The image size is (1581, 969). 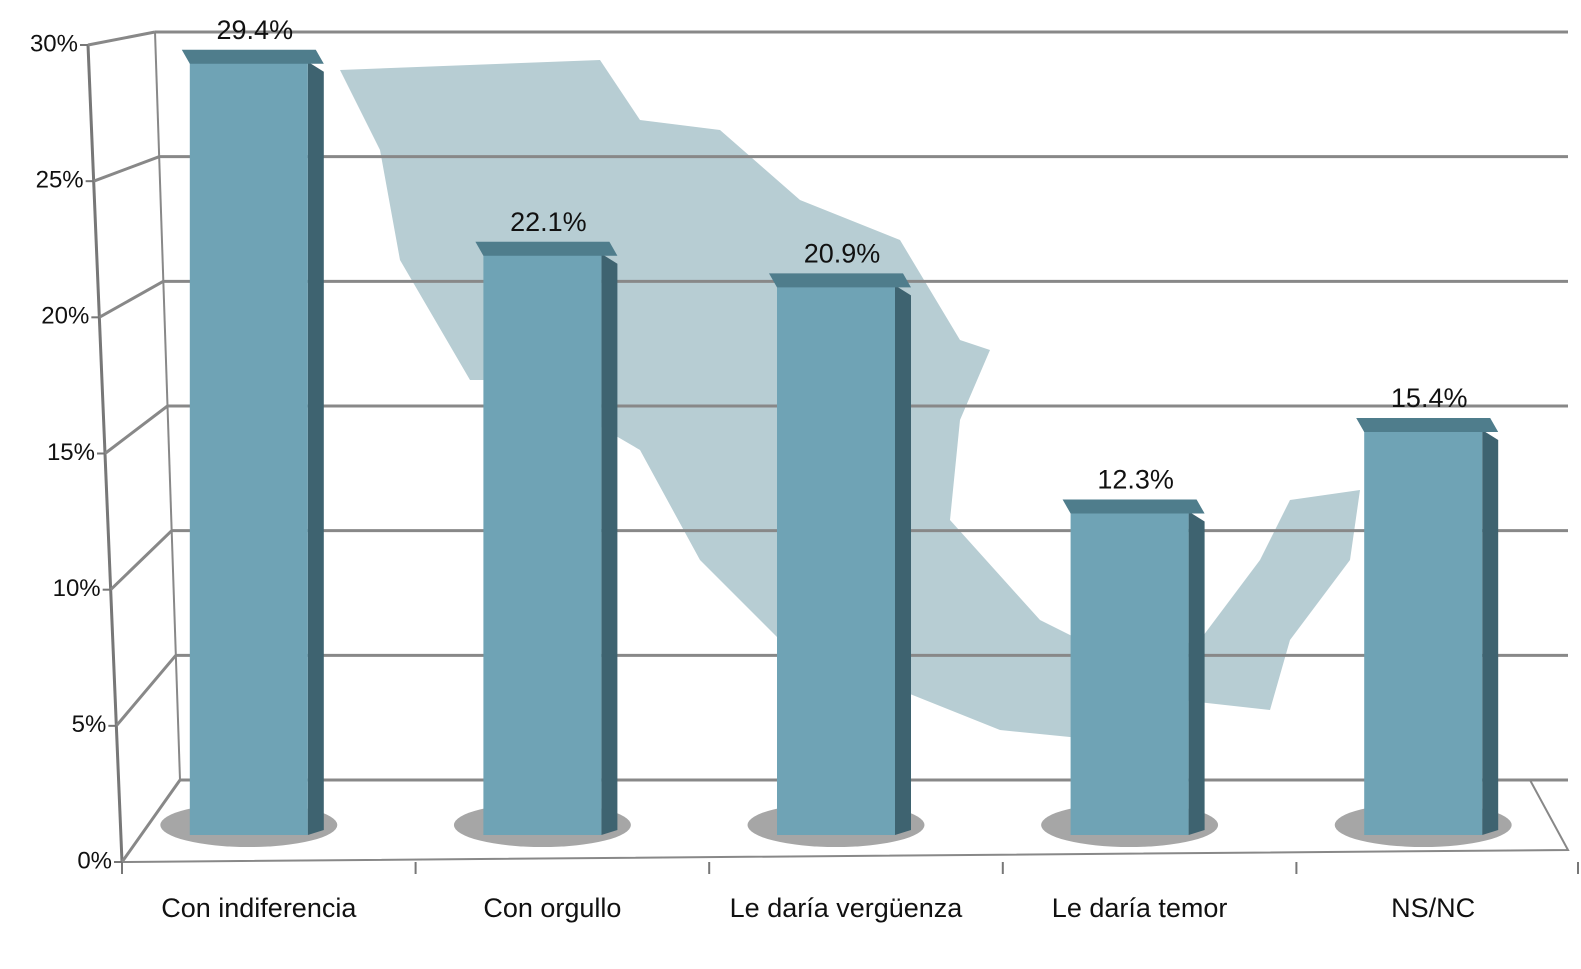 I want to click on y-tick-label: 0%, so click(x=94, y=860).